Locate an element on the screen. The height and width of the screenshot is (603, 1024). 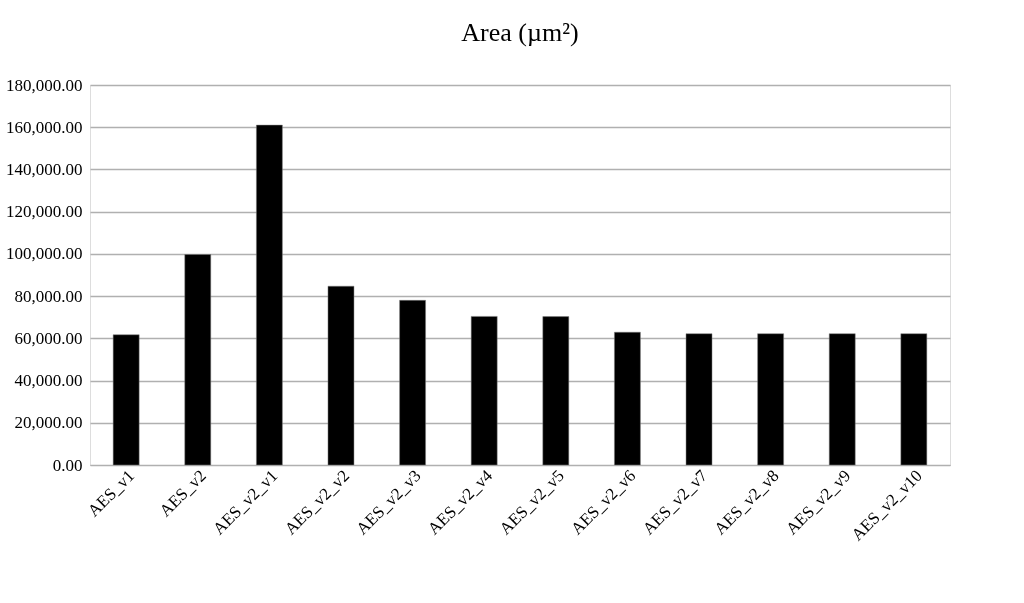
y-tick-label: 20,000.00 is located at coordinates (48, 423).